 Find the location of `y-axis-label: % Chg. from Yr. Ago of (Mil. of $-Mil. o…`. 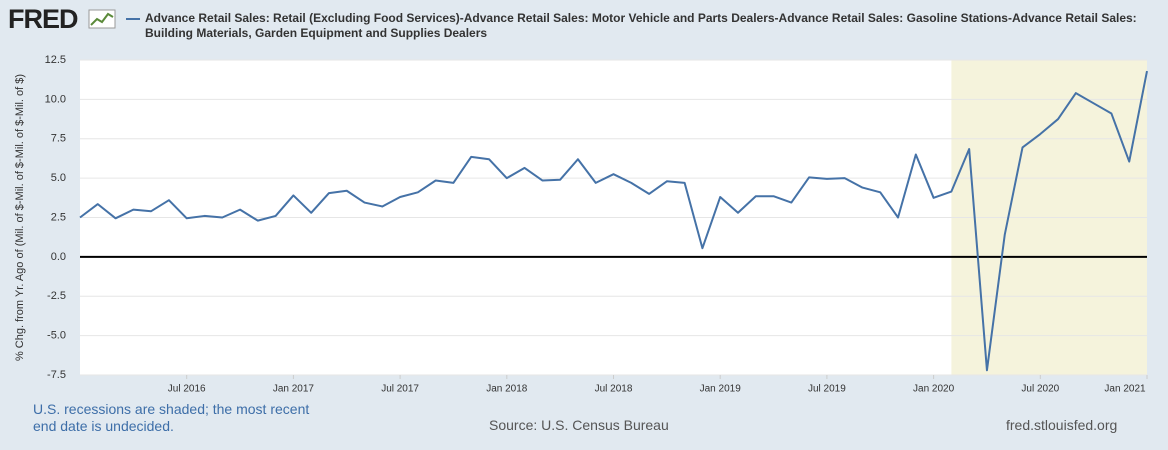

y-axis-label: % Chg. from Yr. Ago of (Mil. of $-Mil. o… is located at coordinates (20, 217).